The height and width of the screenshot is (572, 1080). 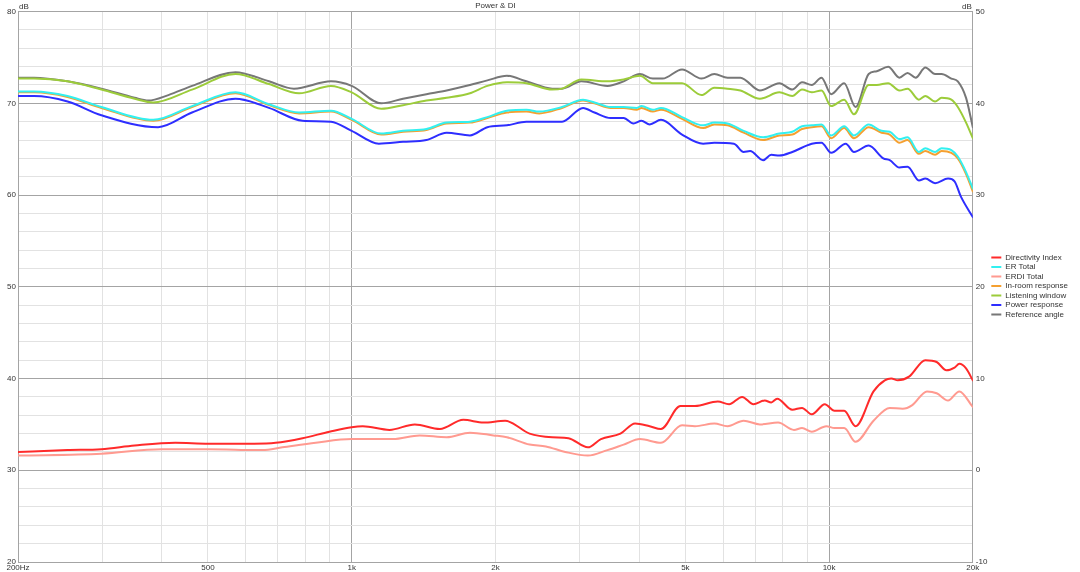 What do you see at coordinates (1033, 257) in the screenshot?
I see `legend-label: Directivity Index` at bounding box center [1033, 257].